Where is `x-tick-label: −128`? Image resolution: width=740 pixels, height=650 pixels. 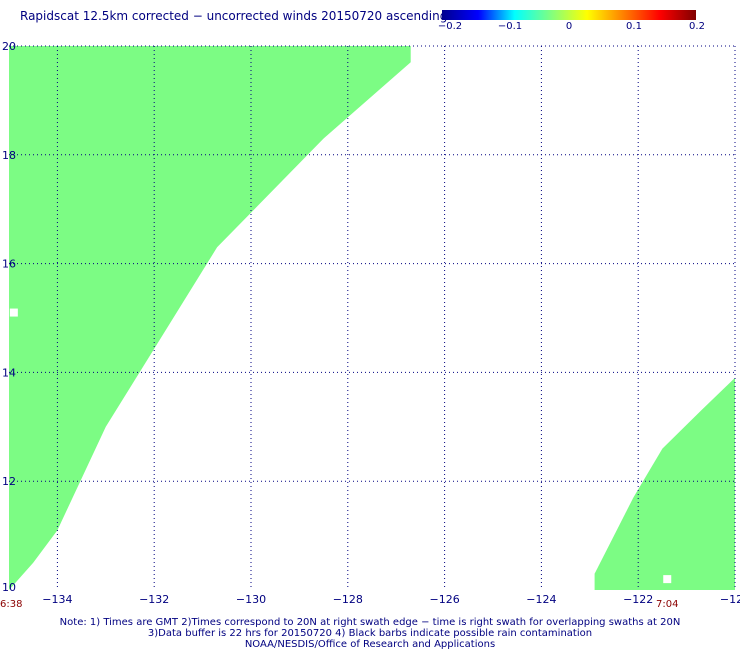 x-tick-label: −128 is located at coordinates (348, 599).